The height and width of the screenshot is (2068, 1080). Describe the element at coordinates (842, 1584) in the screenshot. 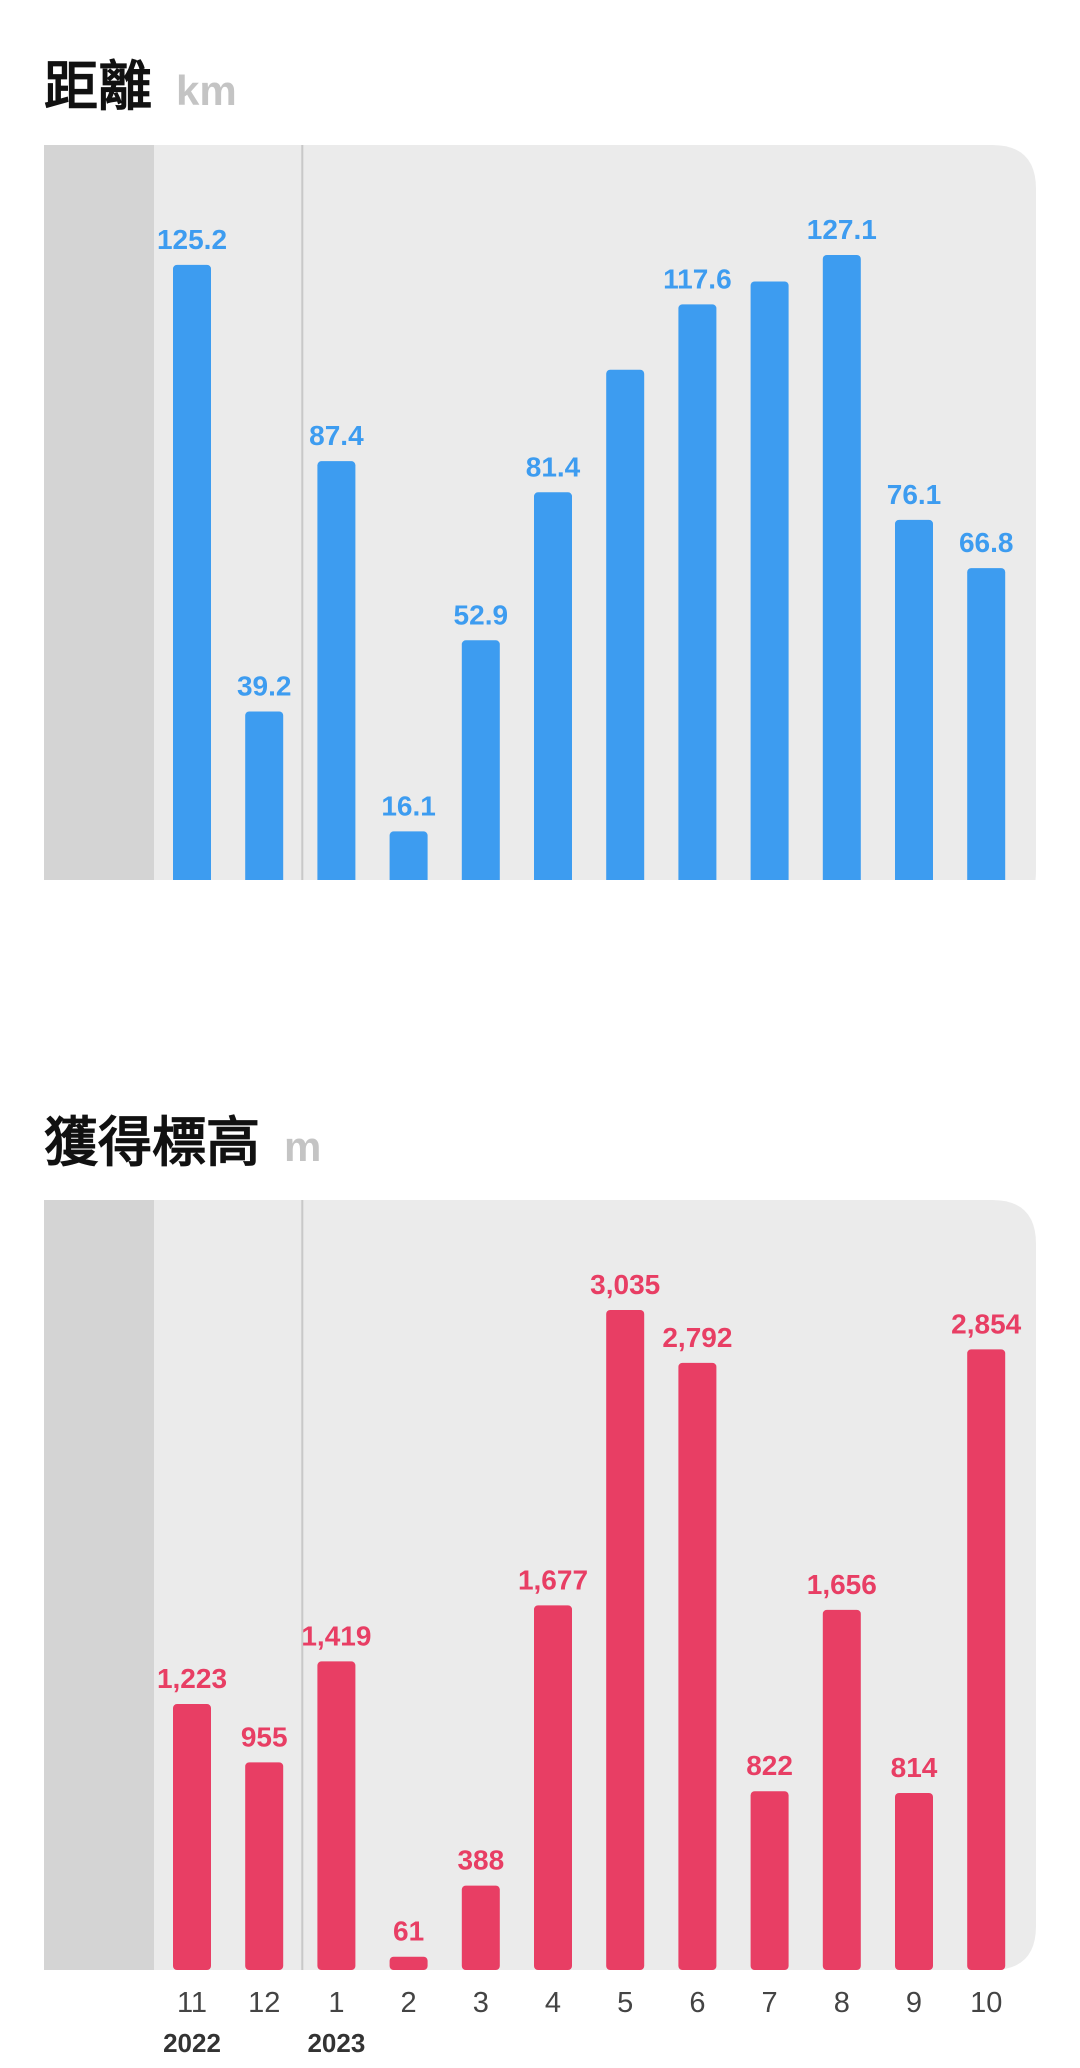

I see `elevation-data-label: 1,656` at that location.